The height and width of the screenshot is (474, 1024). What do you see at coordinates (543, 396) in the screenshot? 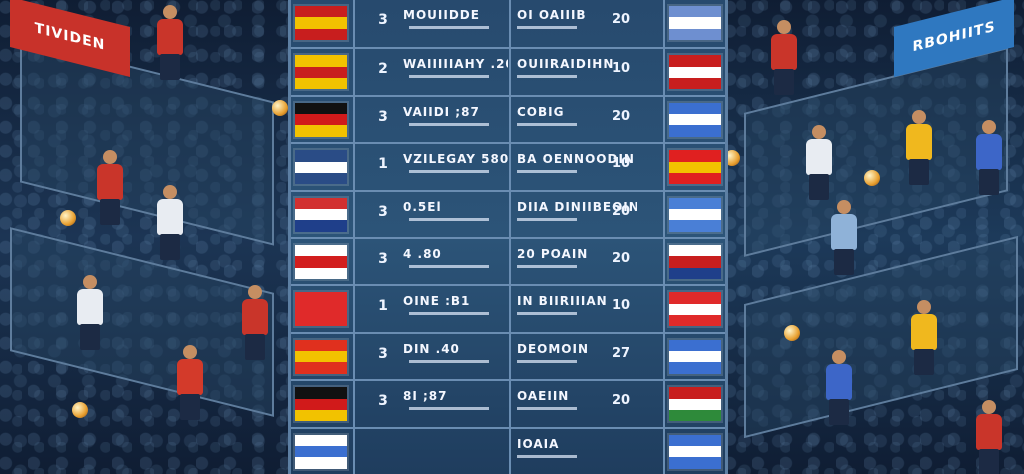
I see `opponent-name-cell: OAEIIN` at bounding box center [543, 396].